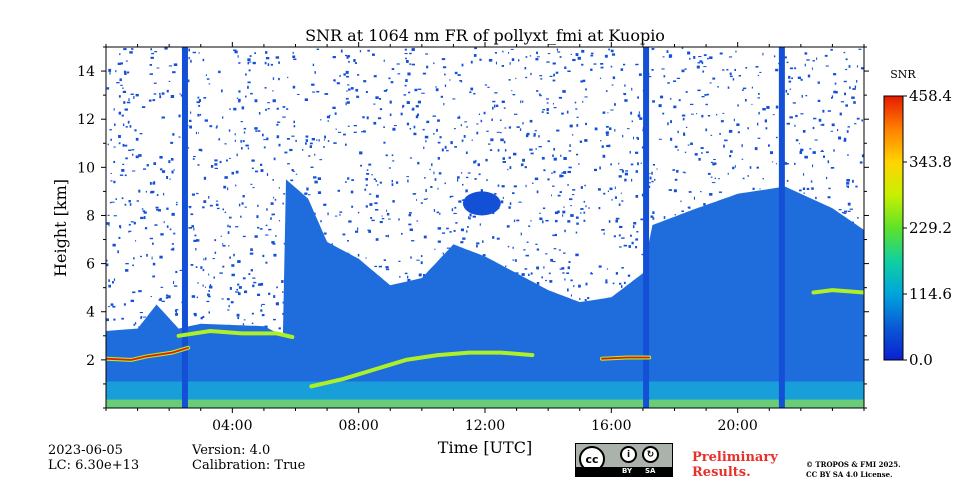  Describe the element at coordinates (781, 227) in the screenshot. I see `vertical-signal-column` at that location.